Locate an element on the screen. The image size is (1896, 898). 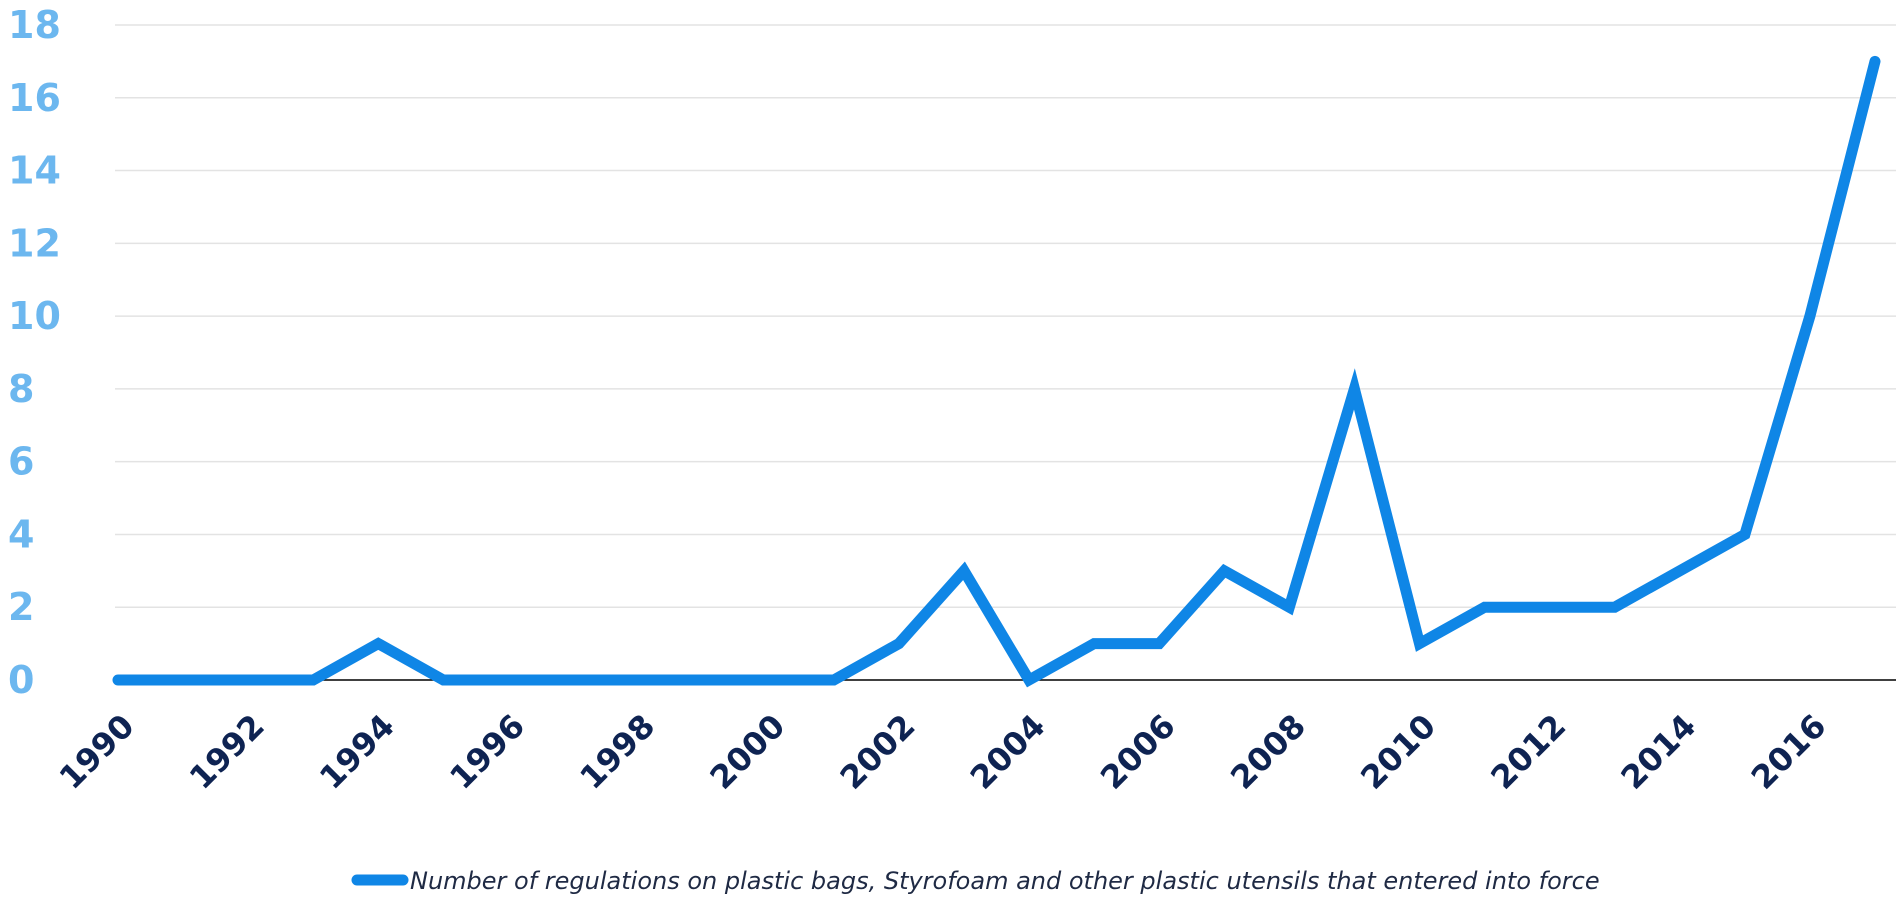
y-tick-label: 14 is located at coordinates (34, 171).